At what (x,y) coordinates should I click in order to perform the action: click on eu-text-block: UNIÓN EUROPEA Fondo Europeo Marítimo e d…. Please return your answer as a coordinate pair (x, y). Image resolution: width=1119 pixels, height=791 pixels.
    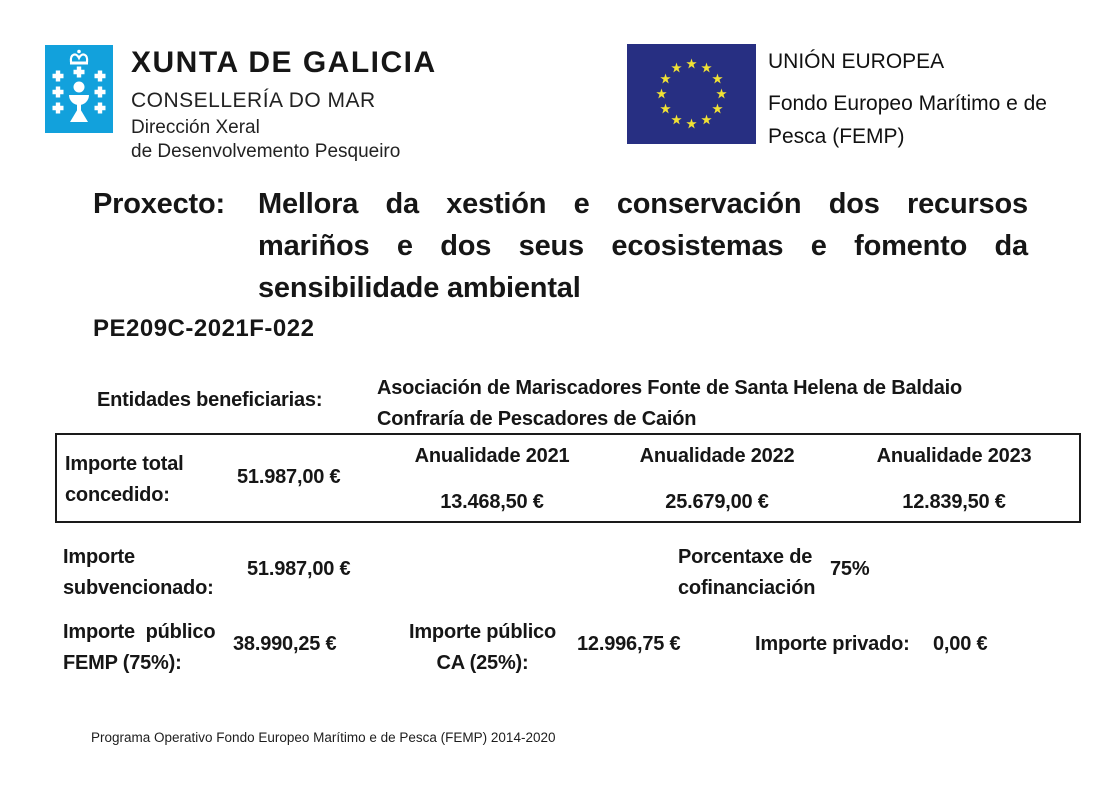
    Looking at the image, I should click on (907, 101).